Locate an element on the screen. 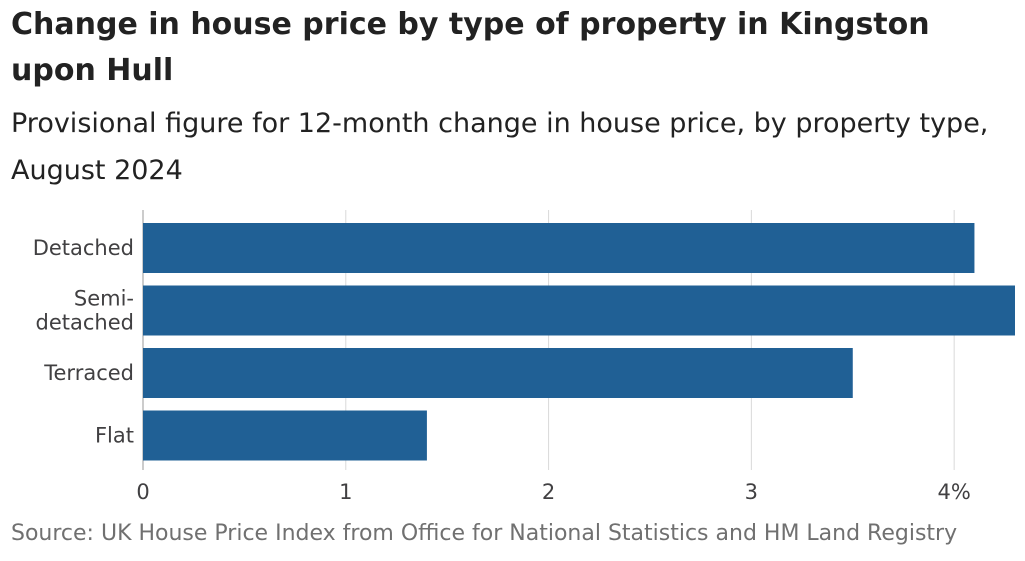 This screenshot has height=561, width=1025. x-tick-label: 1 is located at coordinates (345, 492).